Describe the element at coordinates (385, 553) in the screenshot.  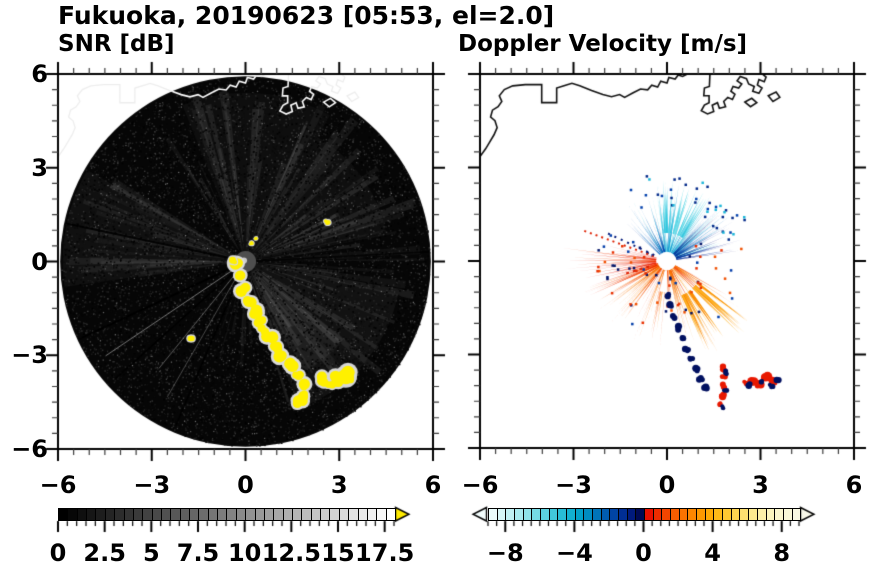
I see `colorbar-tick-label: 17.5` at that location.